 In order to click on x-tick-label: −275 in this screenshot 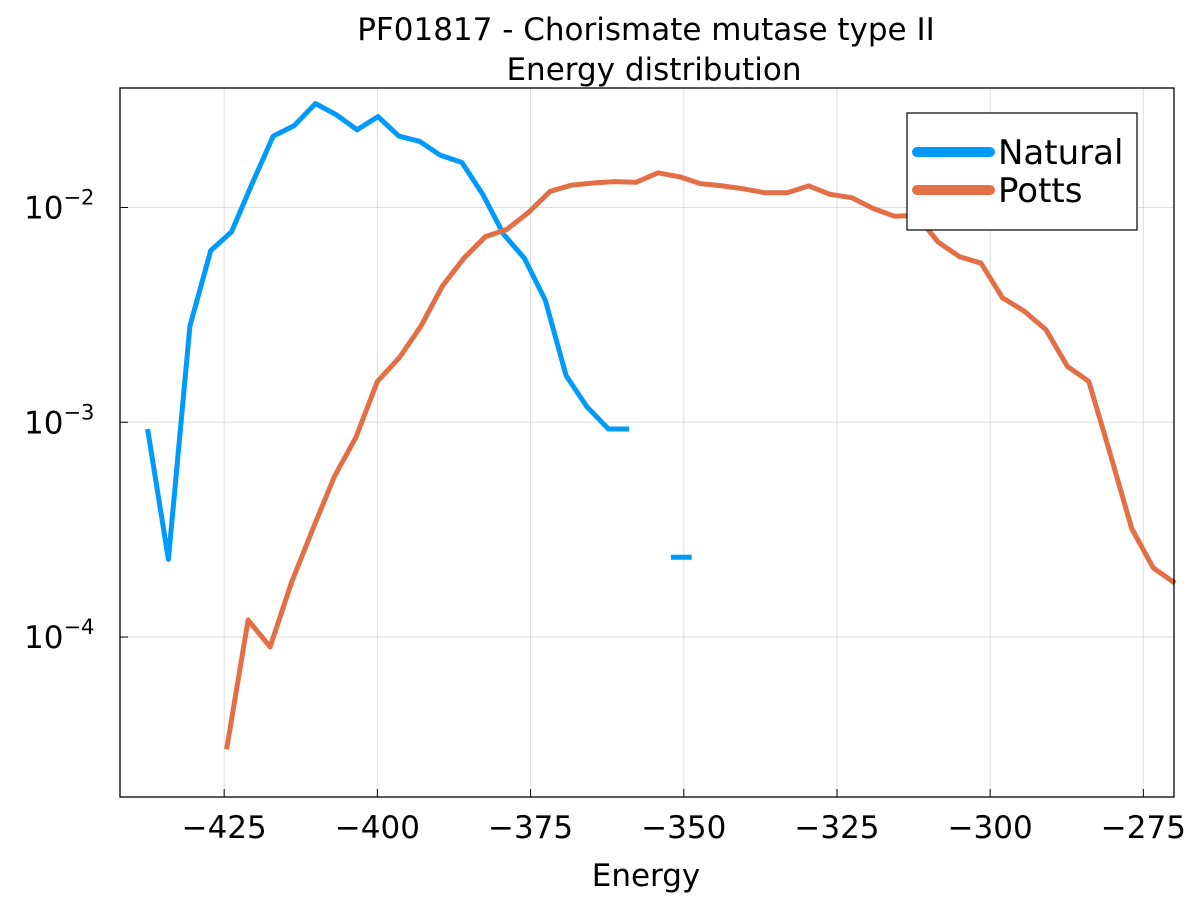, I will do `click(1143, 828)`.